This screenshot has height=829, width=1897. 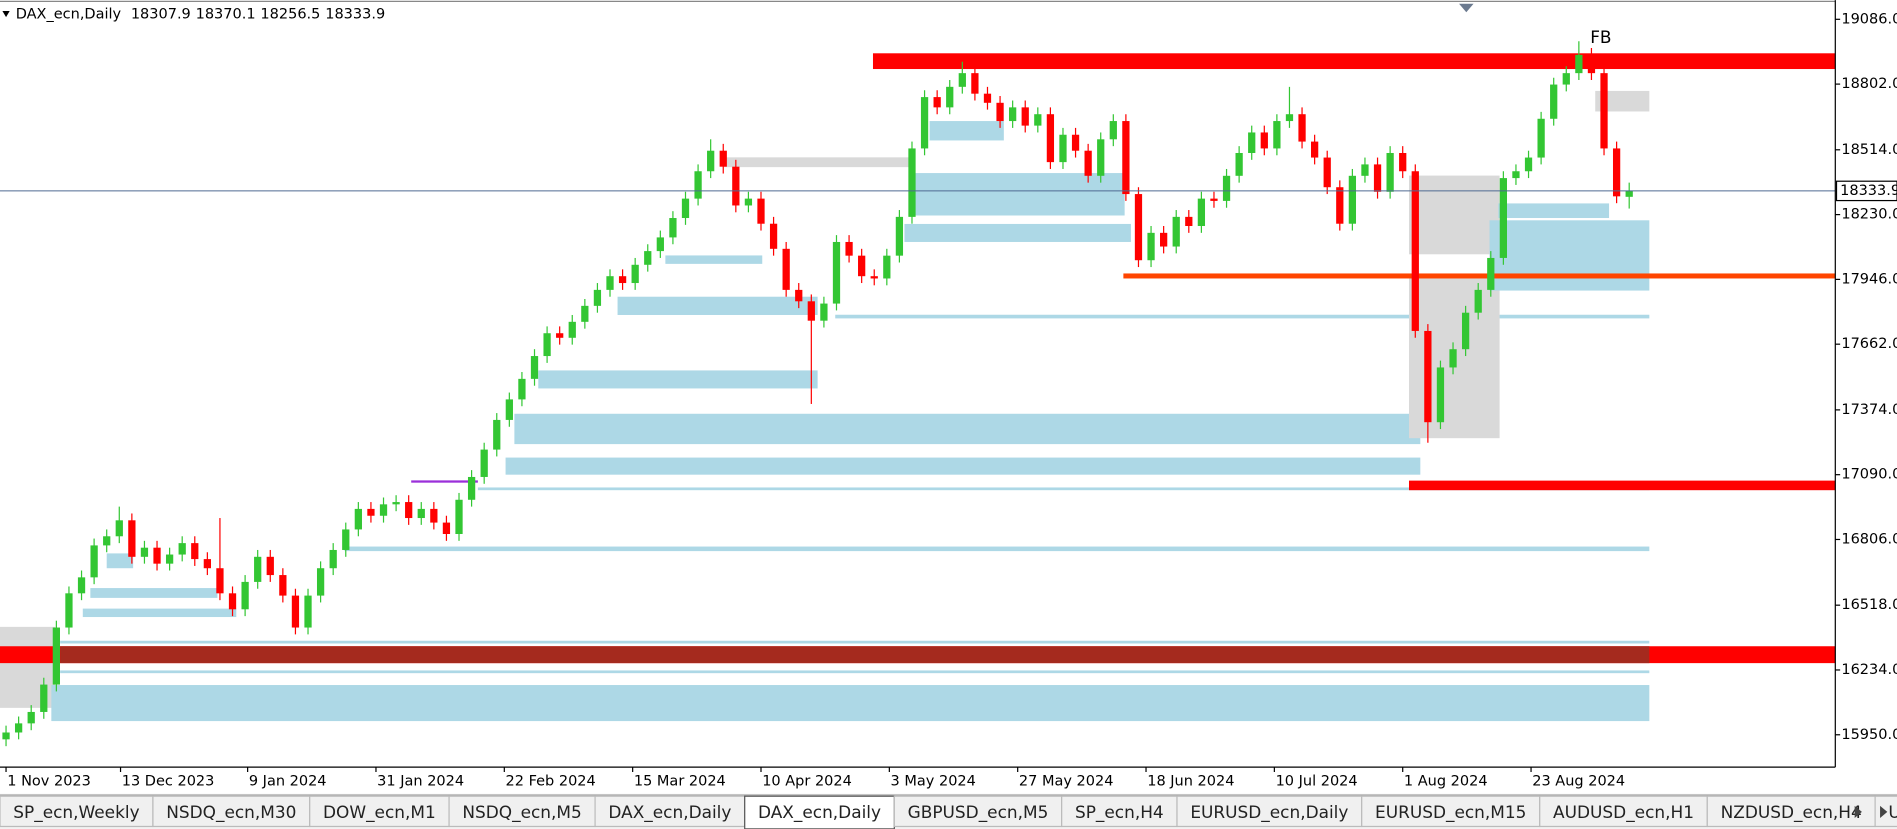 What do you see at coordinates (226, 15) in the screenshot?
I see `ohlc-value: 18370.1` at bounding box center [226, 15].